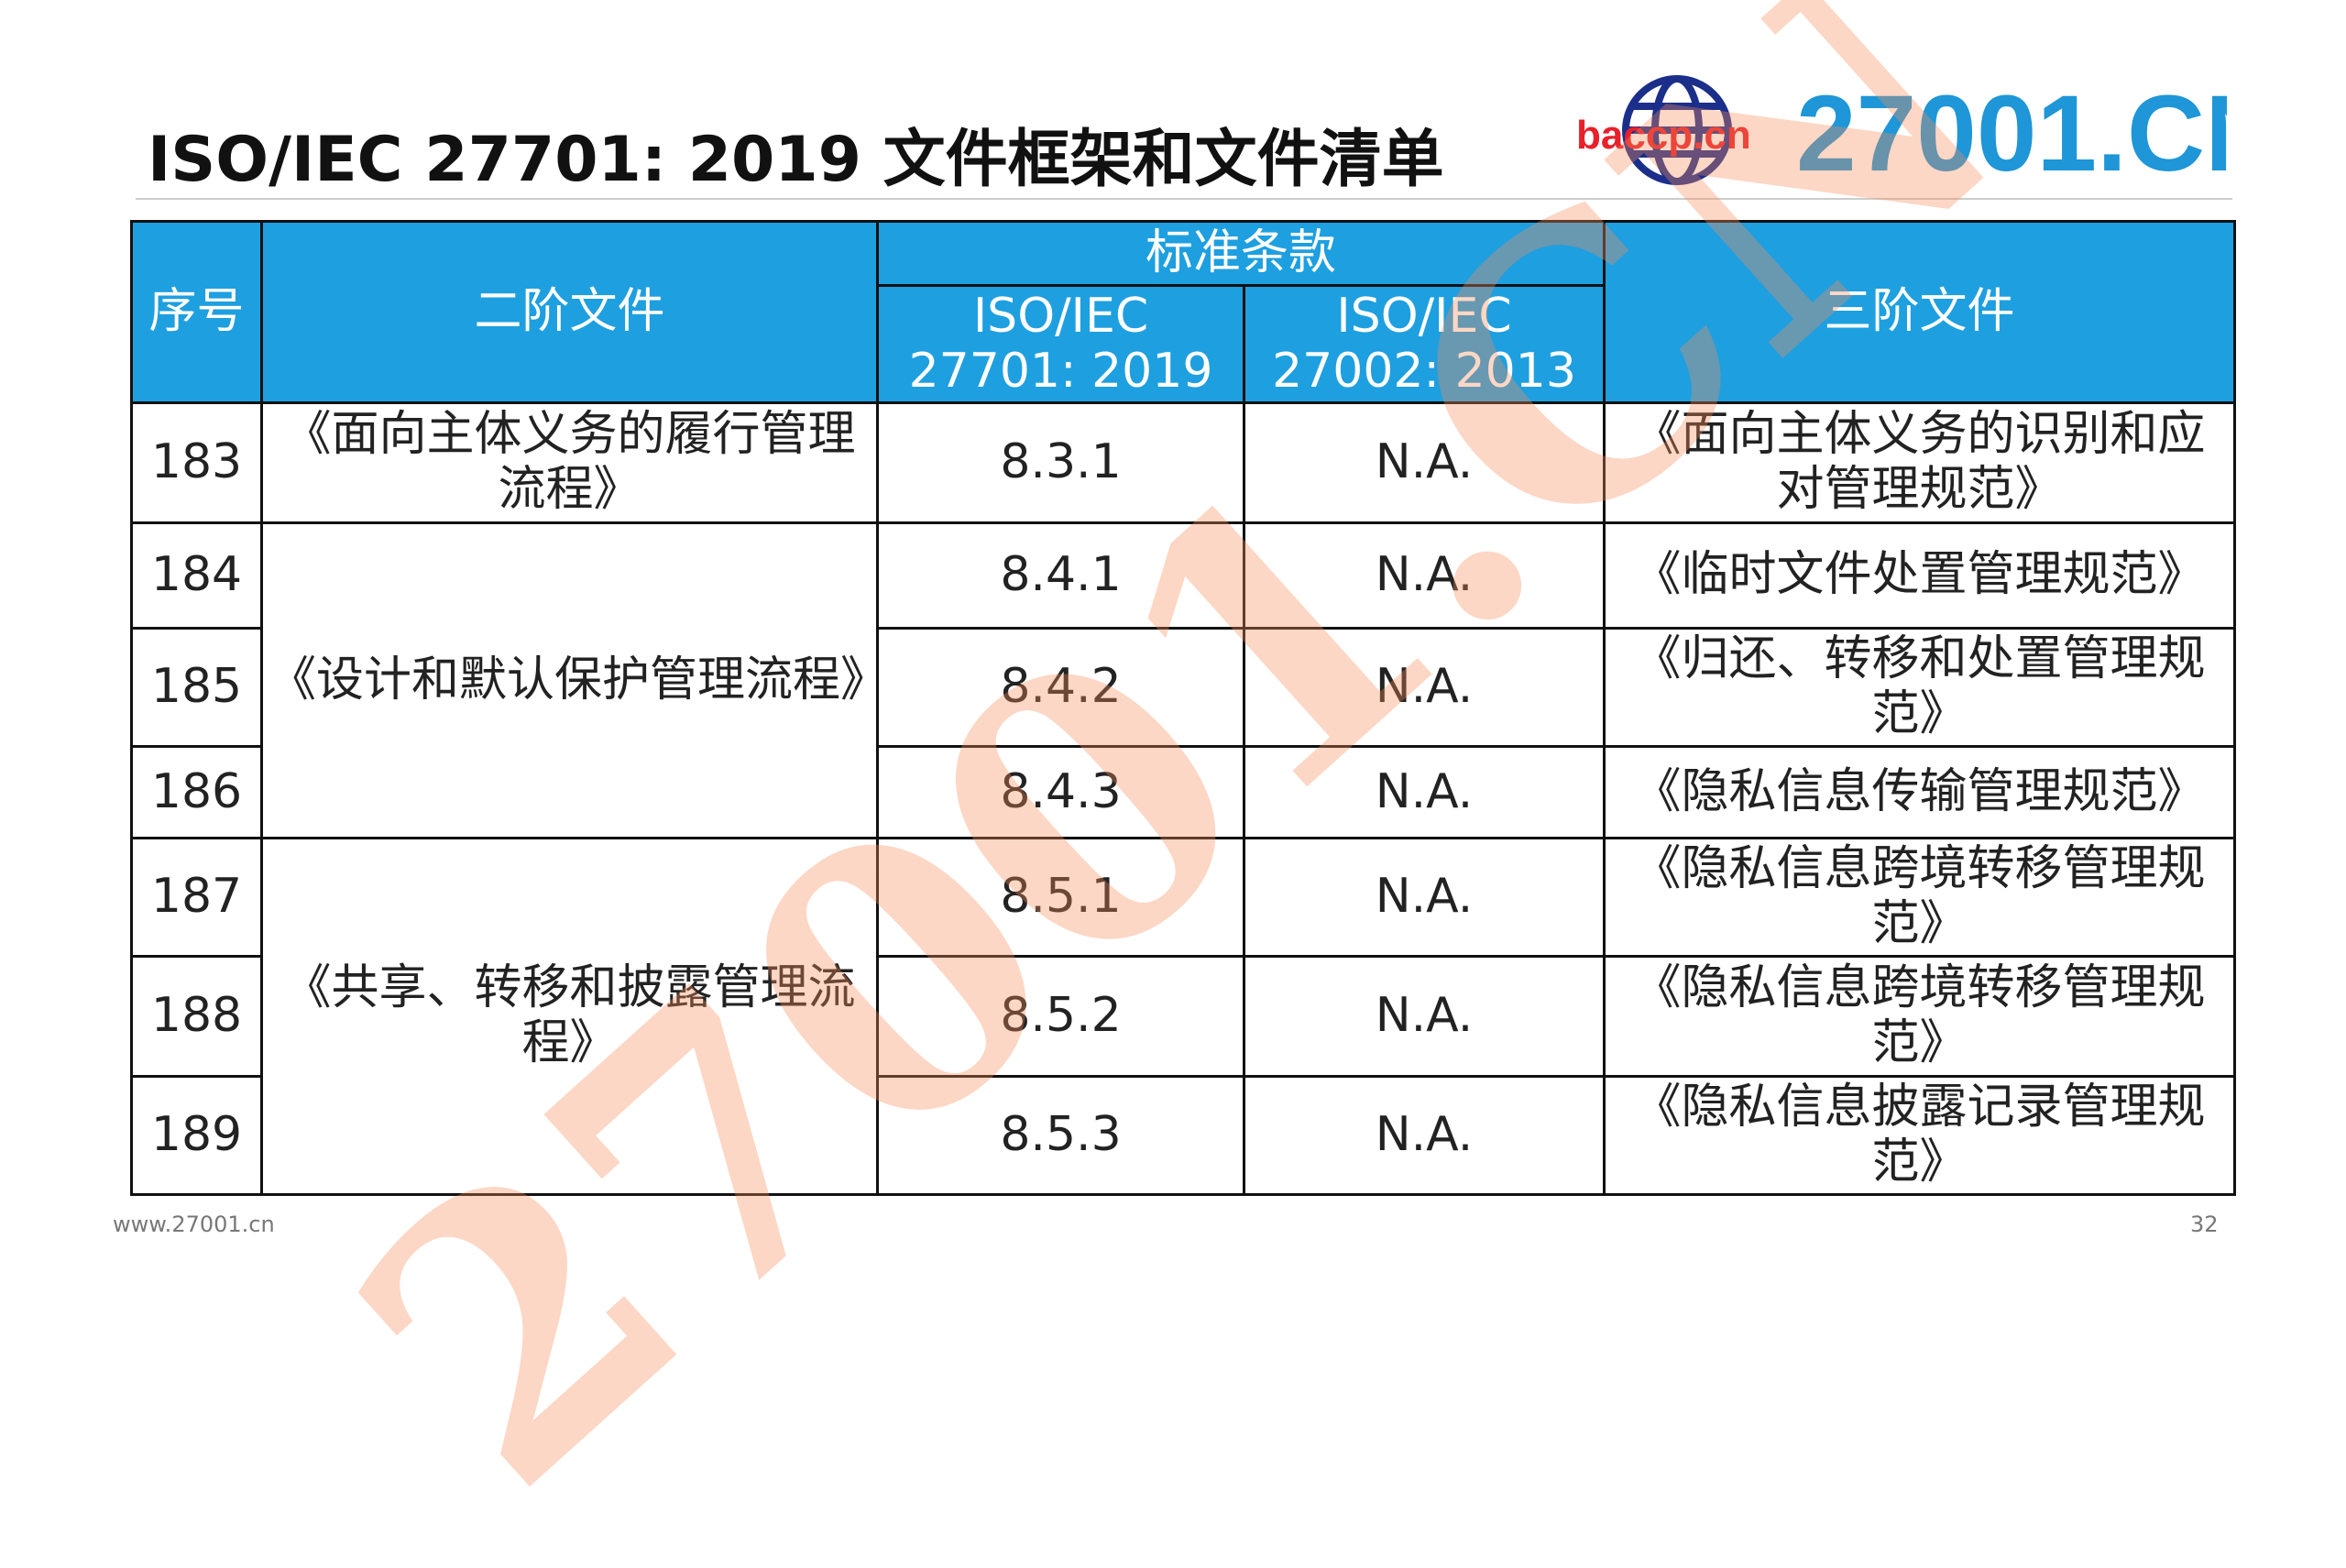 The image size is (2346, 1568). I want to click on title-rule, so click(1184, 199).